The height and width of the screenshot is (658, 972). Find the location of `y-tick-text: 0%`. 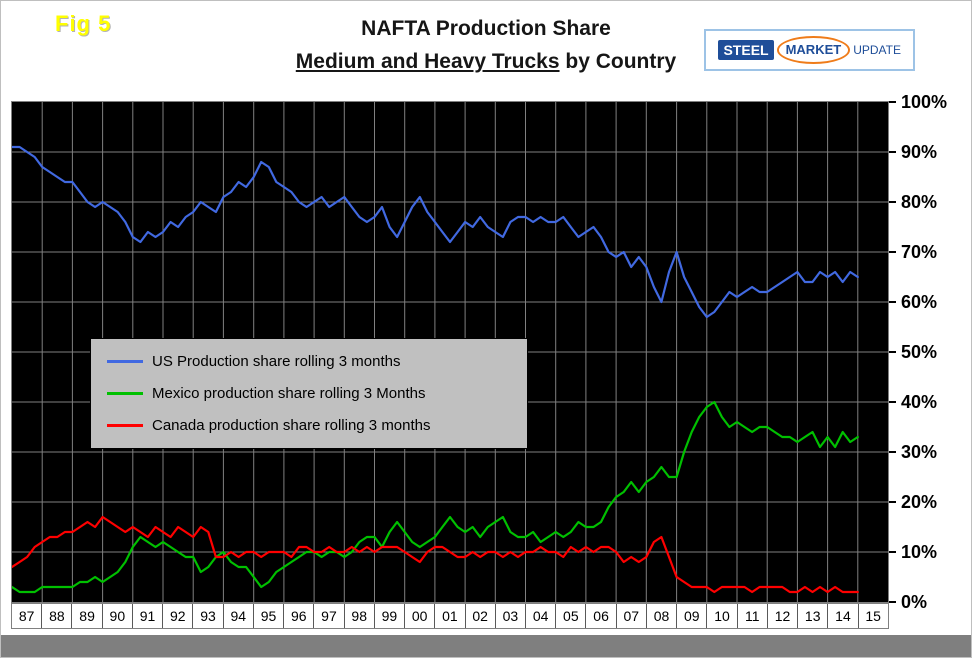

y-tick-text: 0% is located at coordinates (914, 601).